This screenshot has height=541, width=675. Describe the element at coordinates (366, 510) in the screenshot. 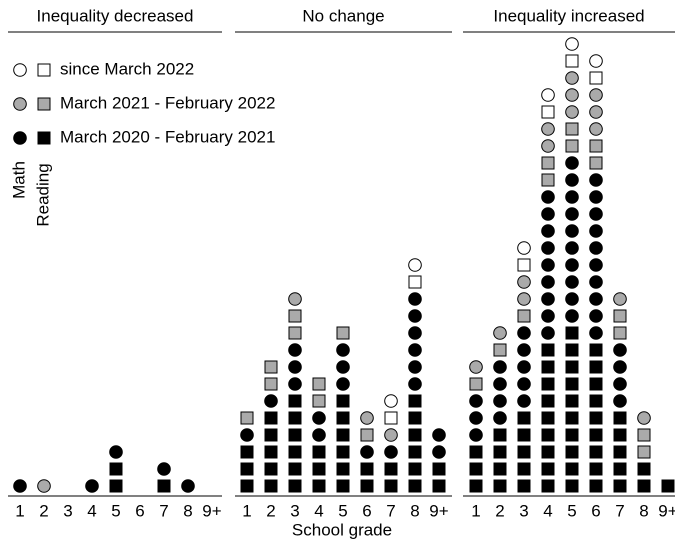

I see `x-tick-label: 6` at that location.